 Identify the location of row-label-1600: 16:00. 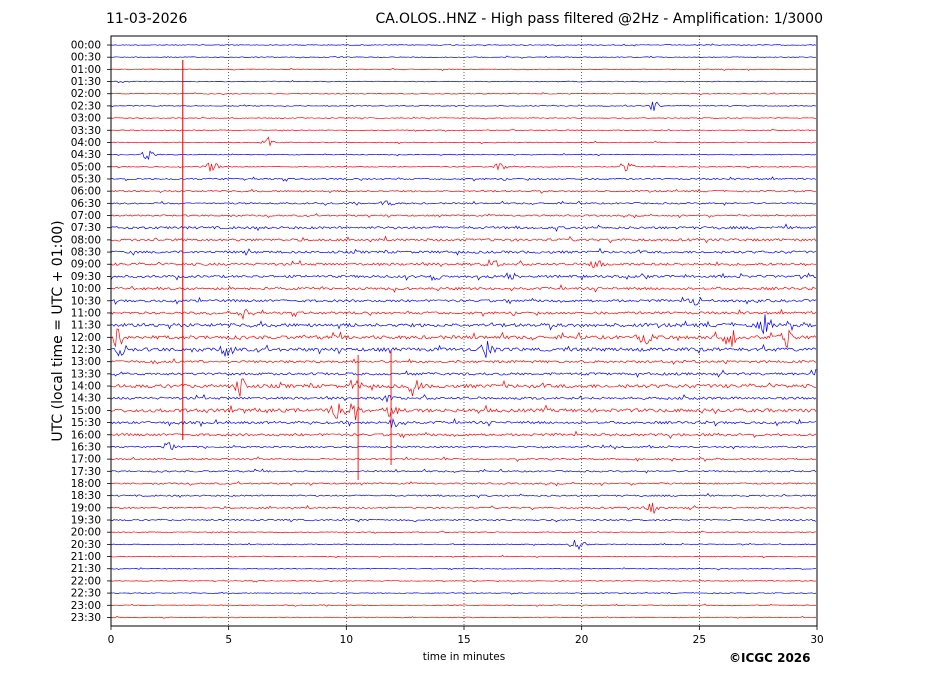
(86, 435).